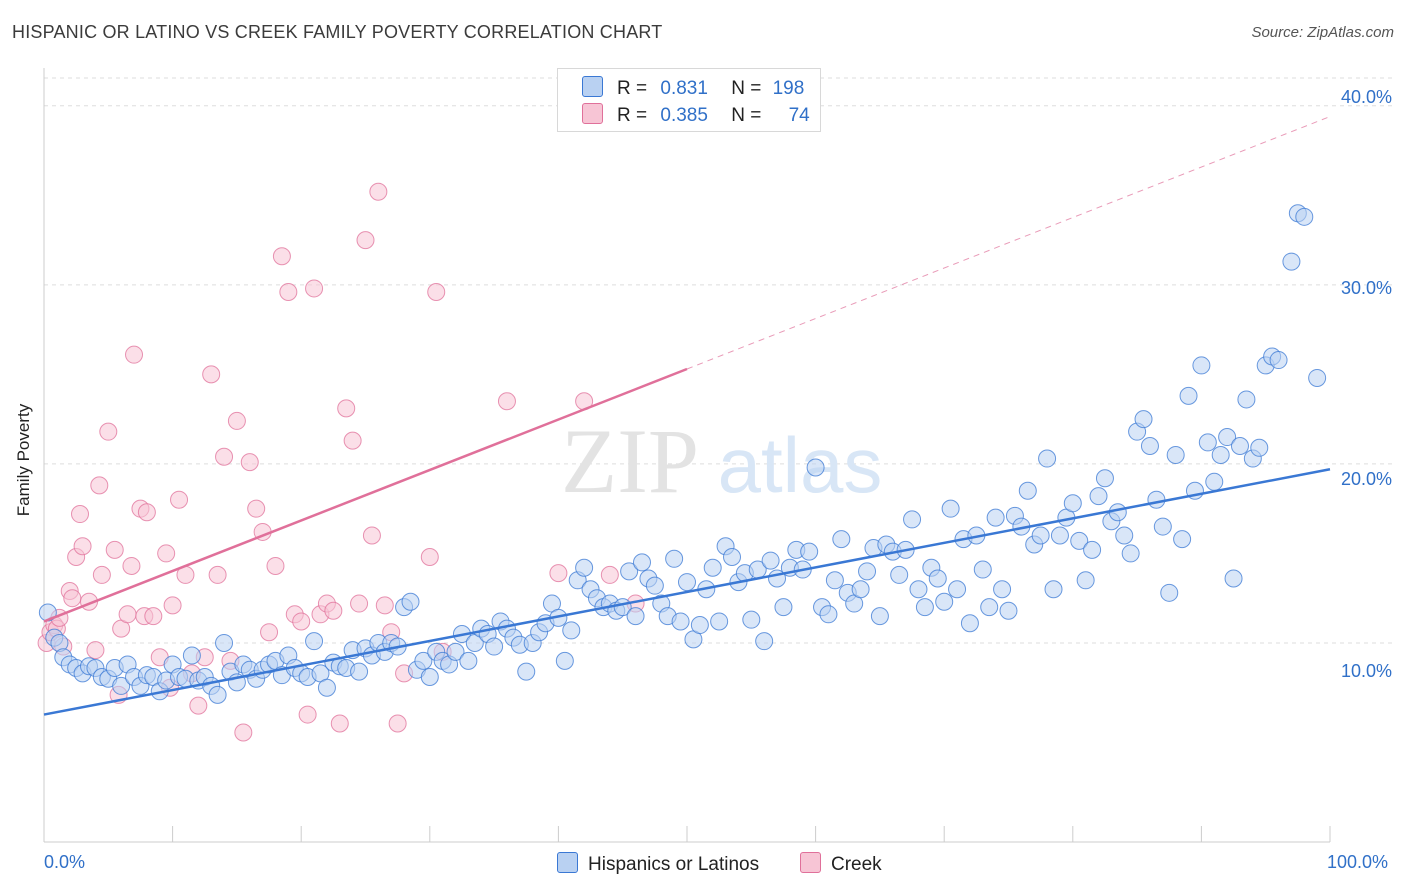 The image size is (1406, 892). What do you see at coordinates (746, 115) in the screenshot?
I see `legend-n-label: N =` at bounding box center [746, 115].